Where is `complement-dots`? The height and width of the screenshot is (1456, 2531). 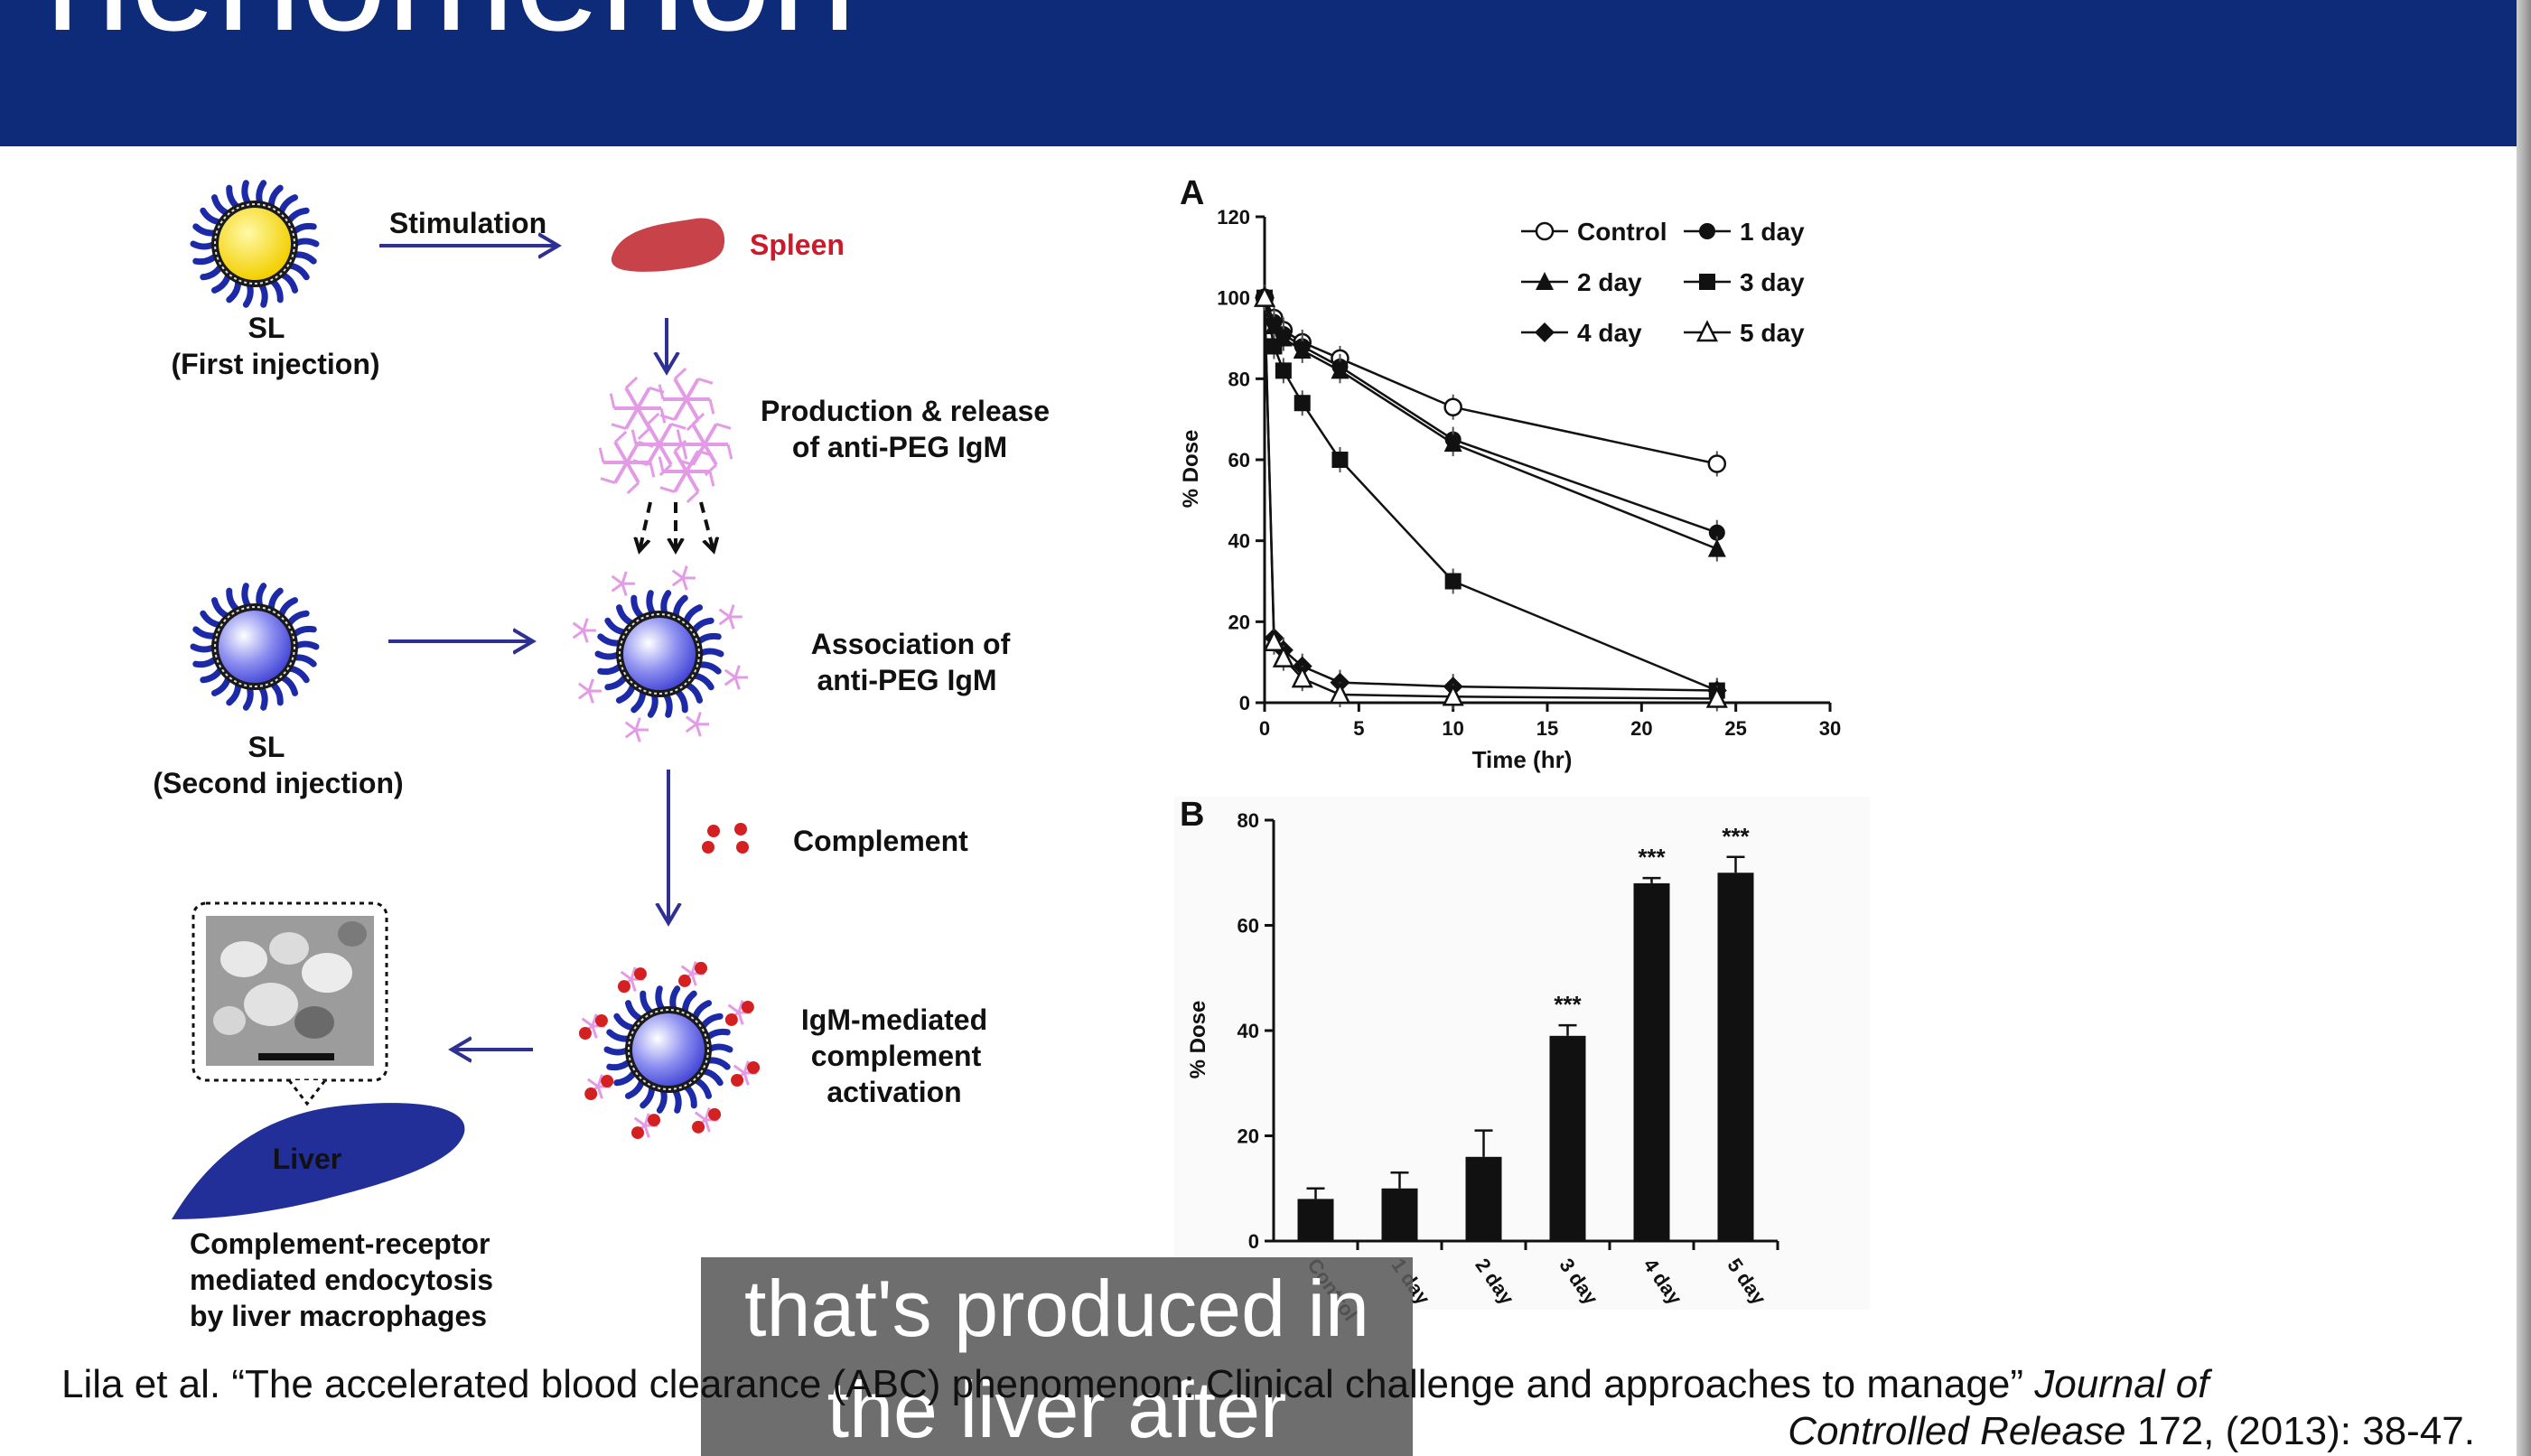
complement-dots is located at coordinates (725, 838).